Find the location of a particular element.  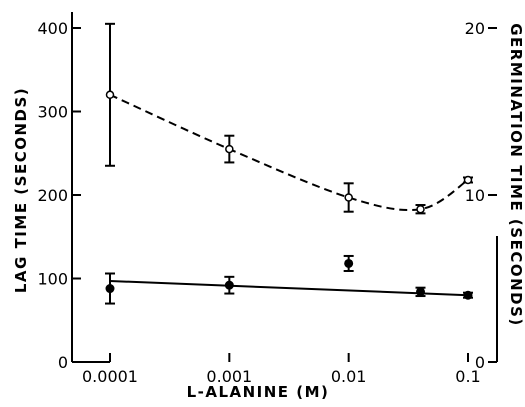

y-axis-label-left: LAG TIME (SECONDS) is located at coordinates (21, 190).